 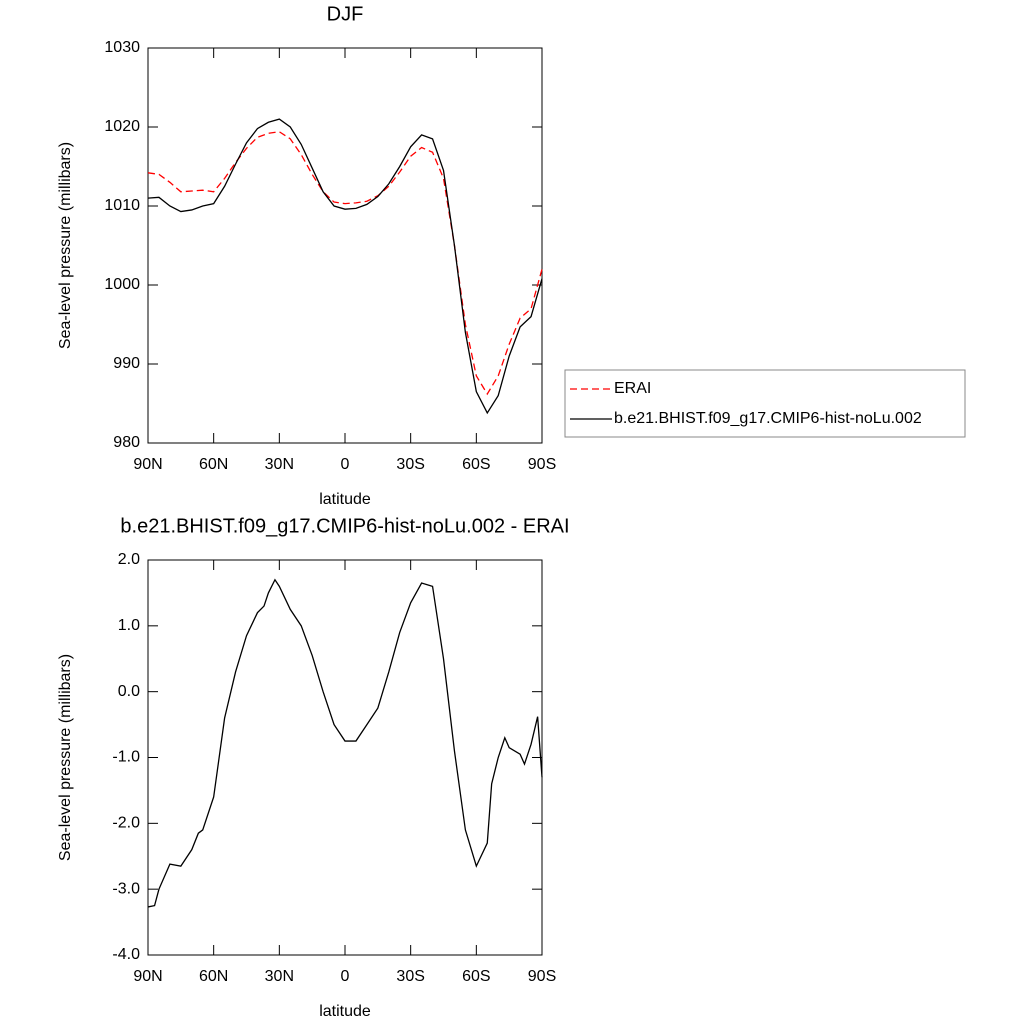 I want to click on y-tick-label: 2.0, so click(x=129, y=559).